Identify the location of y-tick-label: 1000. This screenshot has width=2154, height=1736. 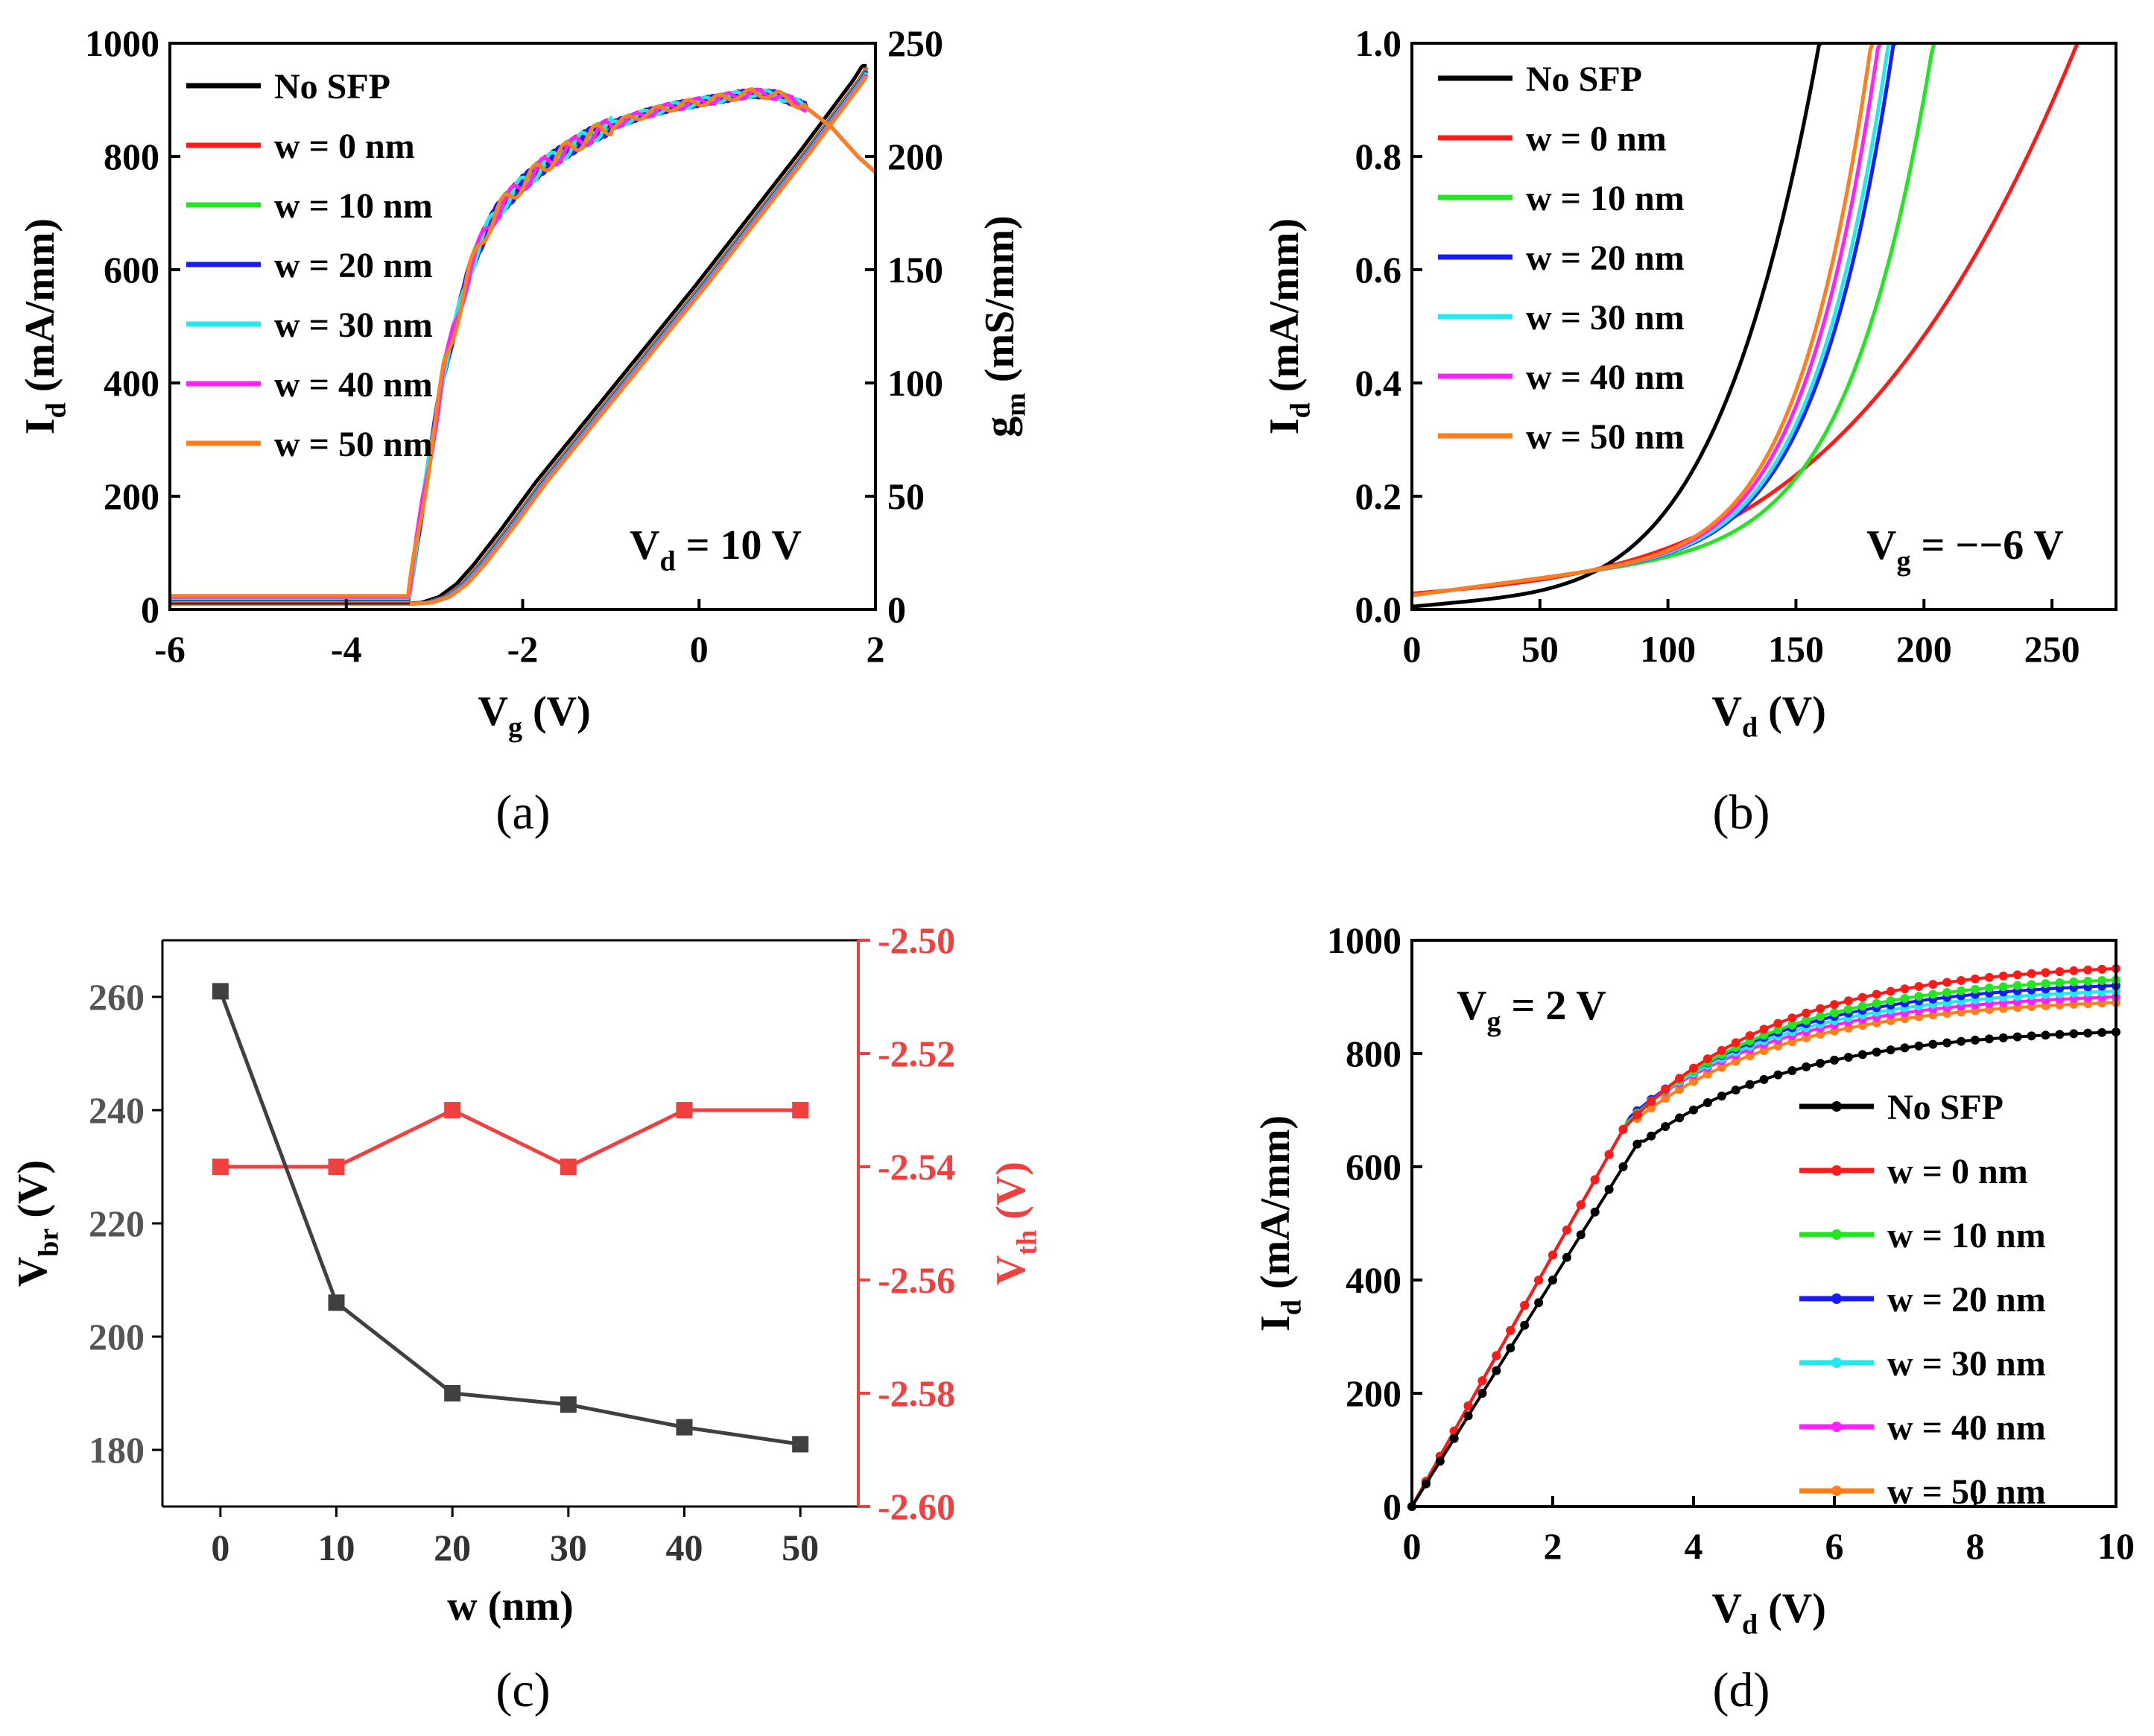
(122, 43).